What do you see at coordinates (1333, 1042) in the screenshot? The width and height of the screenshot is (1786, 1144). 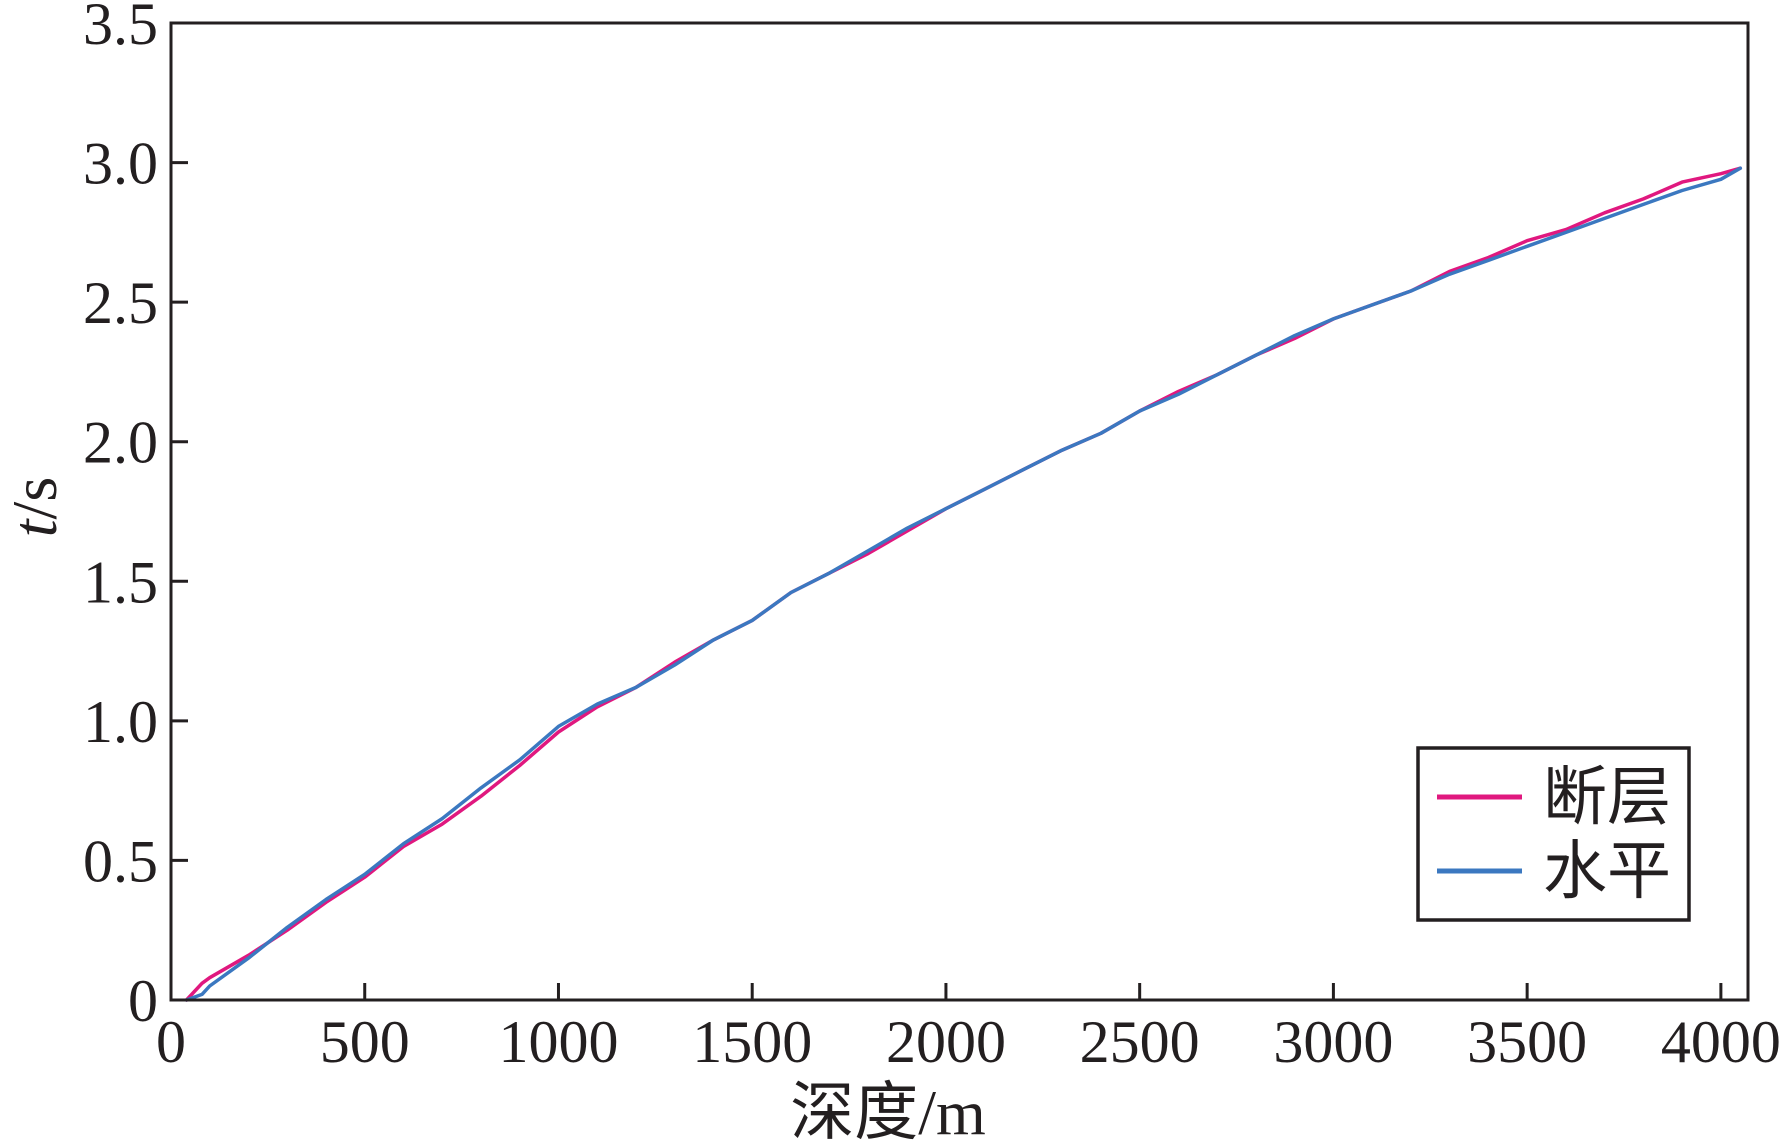 I see `x-tick-label: 3000` at bounding box center [1333, 1042].